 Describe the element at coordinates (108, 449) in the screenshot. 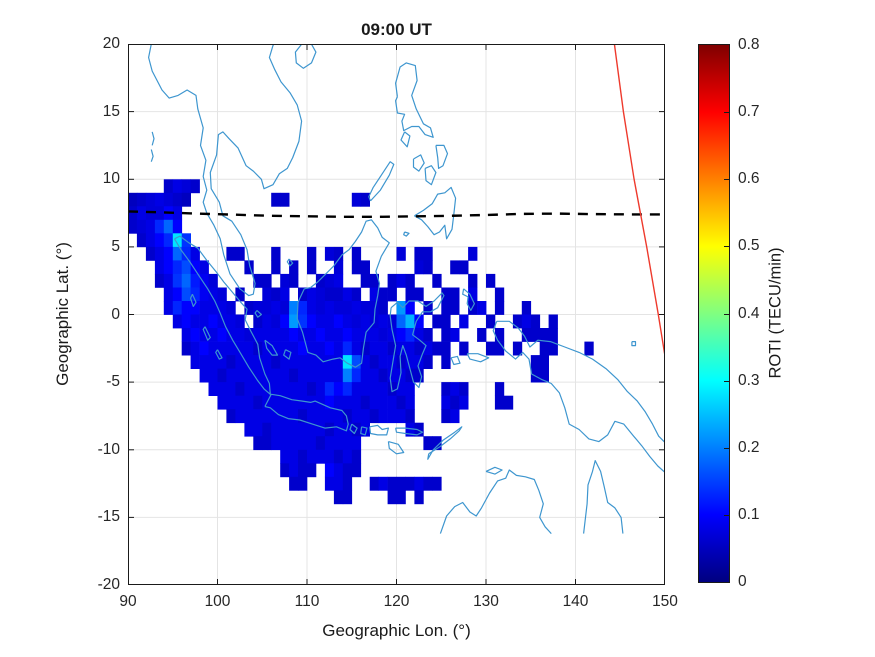

I see `y-tick-label: -10` at that location.